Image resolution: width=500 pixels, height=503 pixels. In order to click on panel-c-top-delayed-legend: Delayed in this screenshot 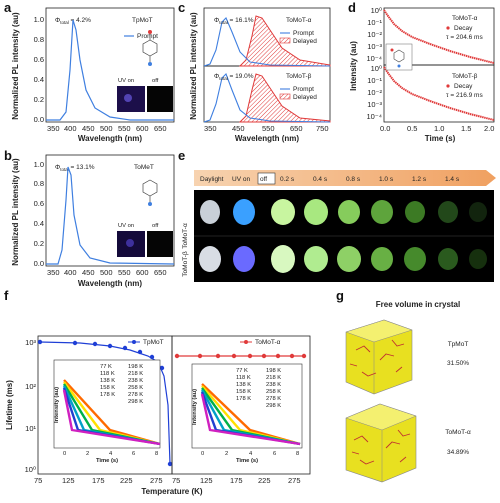, I will do `click(305, 41)`.